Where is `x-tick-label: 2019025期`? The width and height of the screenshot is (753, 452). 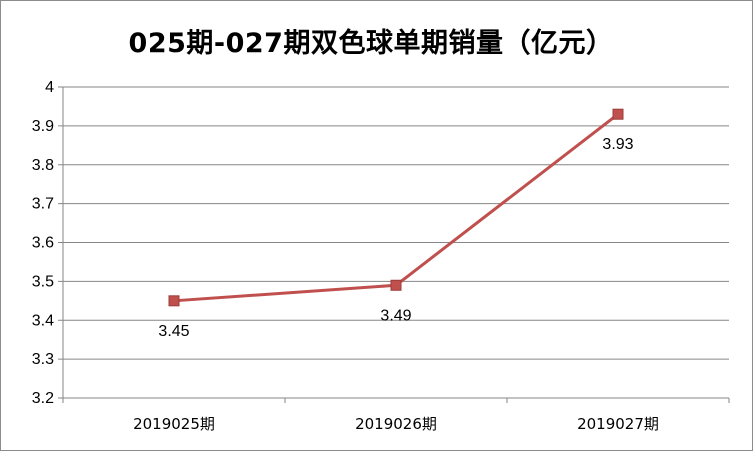
x-tick-label: 2019025期 is located at coordinates (174, 424).